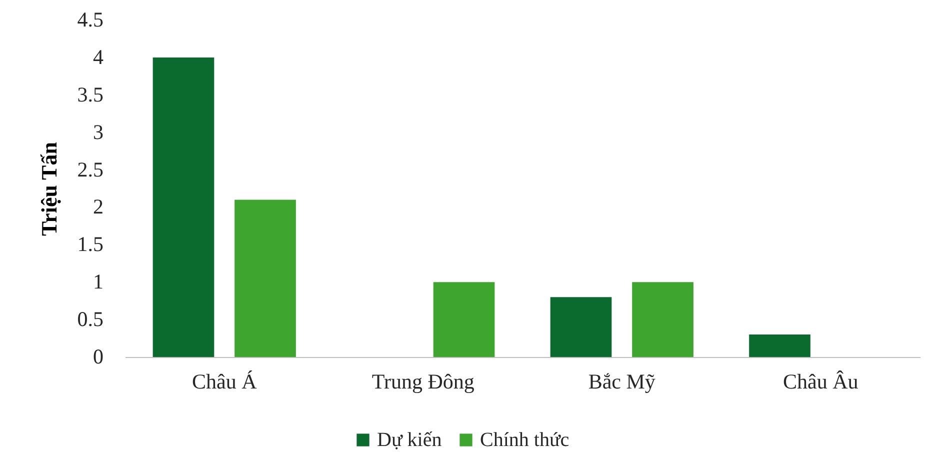 The width and height of the screenshot is (929, 455). What do you see at coordinates (90, 169) in the screenshot?
I see `y-tick-label: 2.5` at bounding box center [90, 169].